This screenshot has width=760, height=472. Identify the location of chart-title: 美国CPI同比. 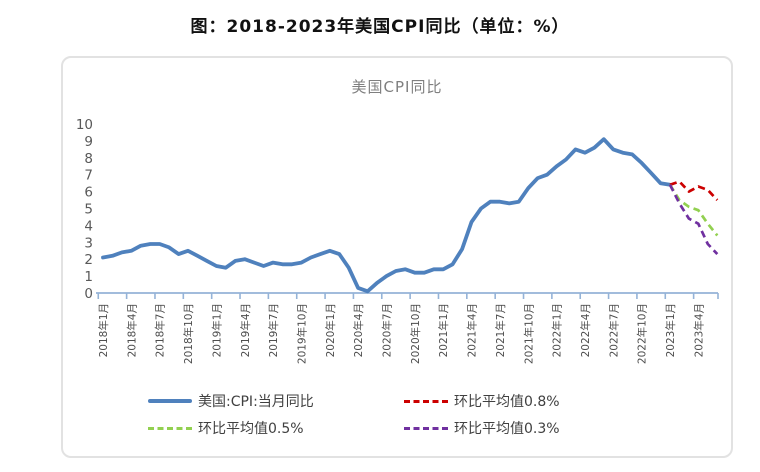
(397, 87).